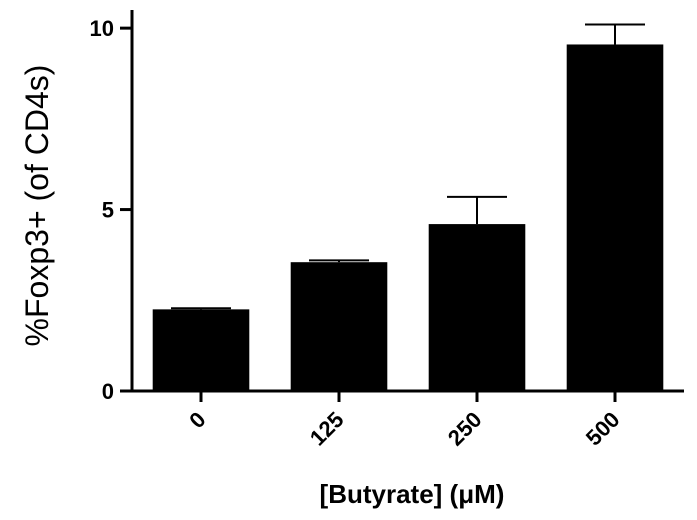 The height and width of the screenshot is (520, 697). I want to click on y-axis-ticks: 0 5 10, so click(111, 210).